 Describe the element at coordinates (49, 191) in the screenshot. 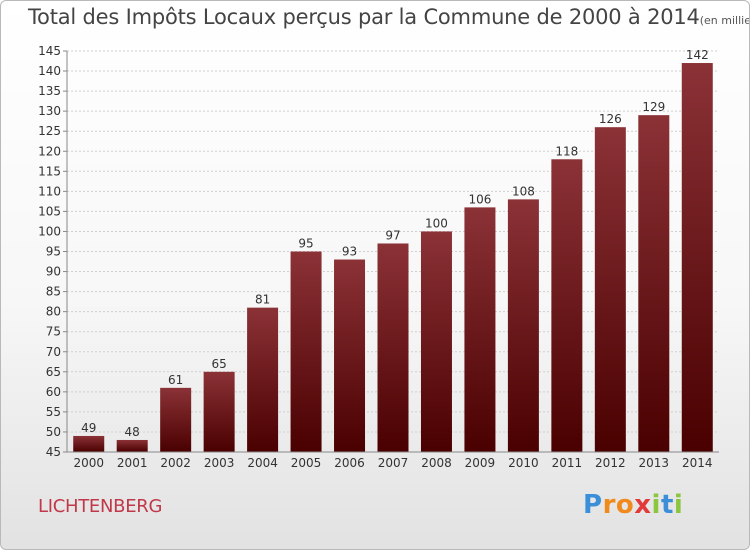

I see `y-tick-label: 110` at that location.